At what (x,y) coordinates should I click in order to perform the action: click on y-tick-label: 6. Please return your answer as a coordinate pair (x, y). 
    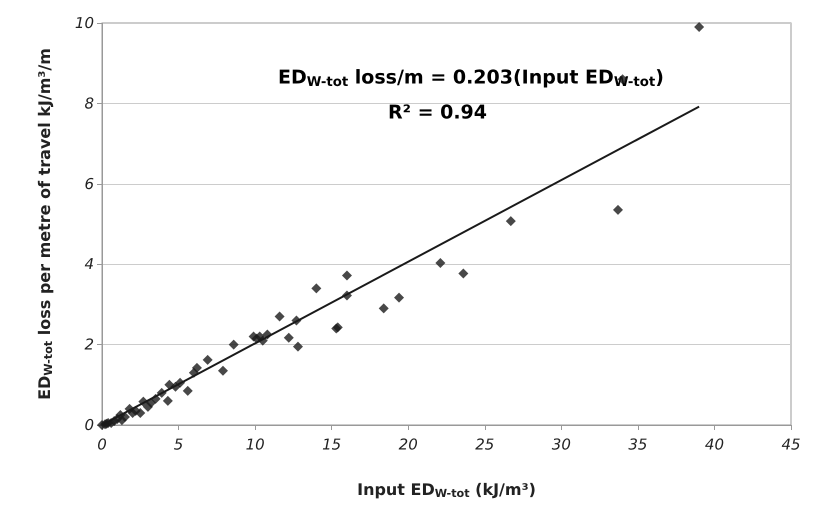
    Looking at the image, I should click on (89, 183).